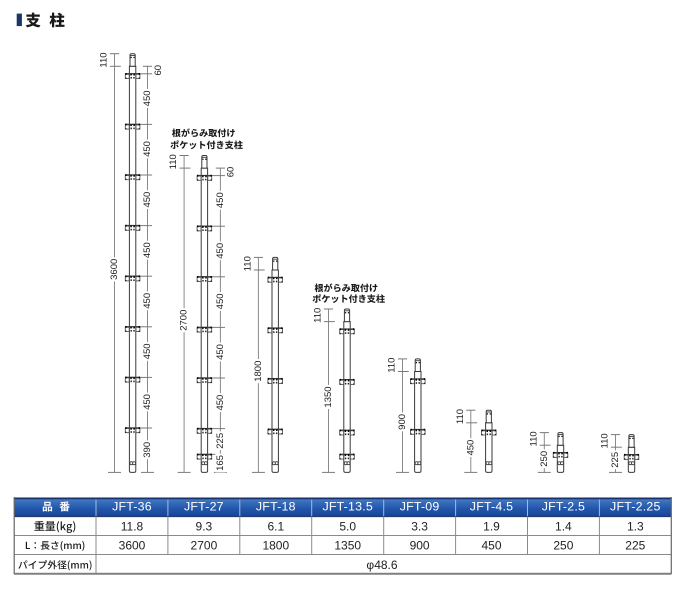  Describe the element at coordinates (276, 506) in the screenshot. I see `svg-text: JFT-18` at that location.